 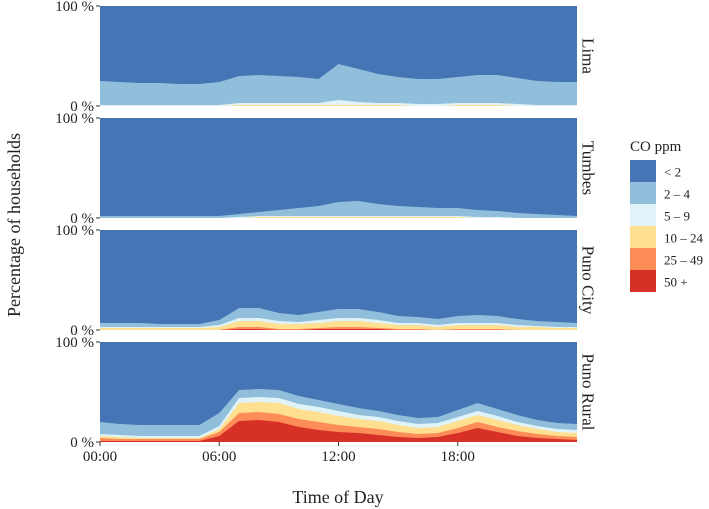 What do you see at coordinates (338, 457) in the screenshot?
I see `x-tick-label-12: 12:00` at bounding box center [338, 457].